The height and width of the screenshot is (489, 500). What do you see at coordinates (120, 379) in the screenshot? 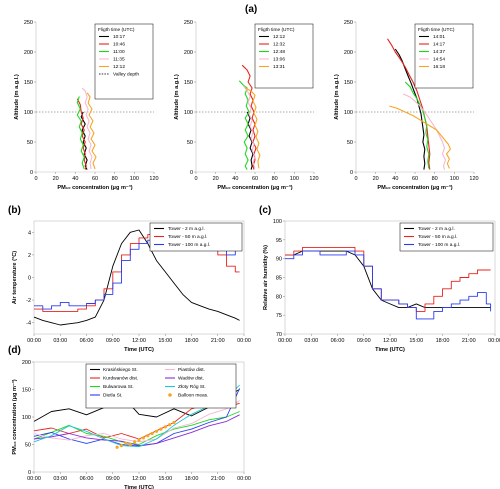
I see `legend-entry-label: Kurdwanów dist.` at bounding box center [120, 379].